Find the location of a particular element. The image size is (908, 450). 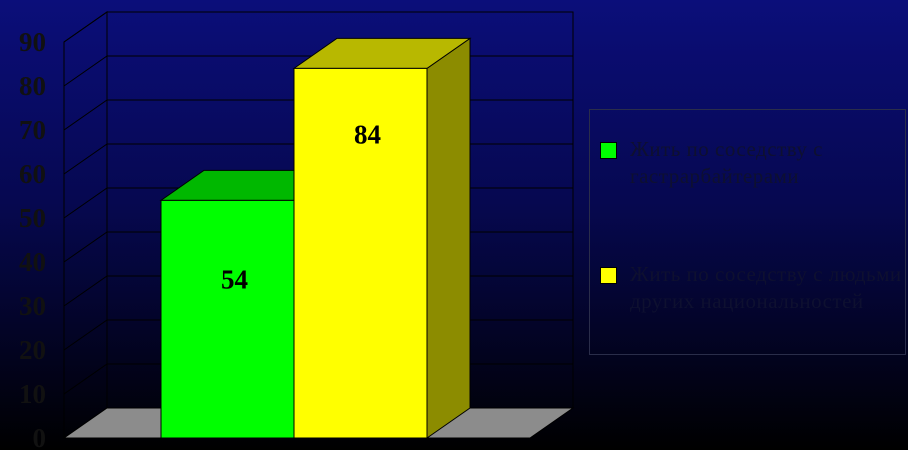

gridline is located at coordinates (318, 27).